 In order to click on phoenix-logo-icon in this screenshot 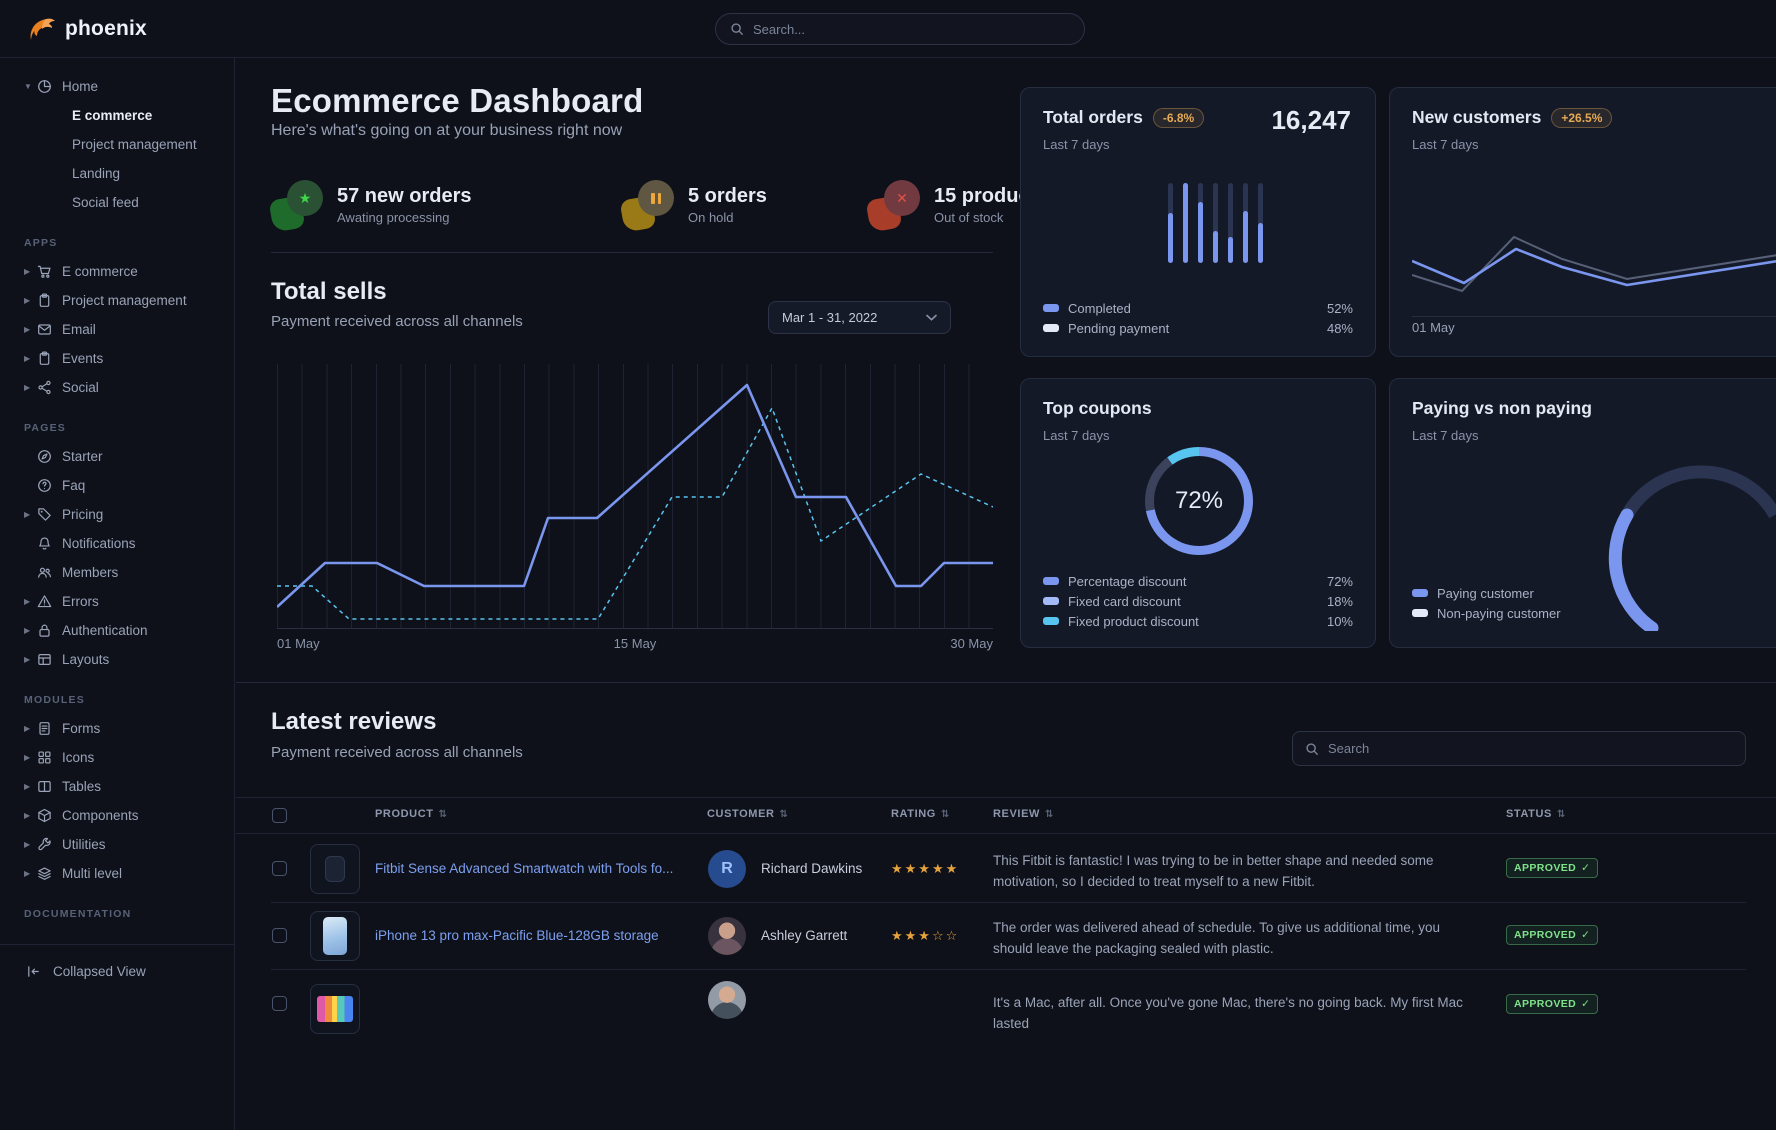, I will do `click(42, 29)`.